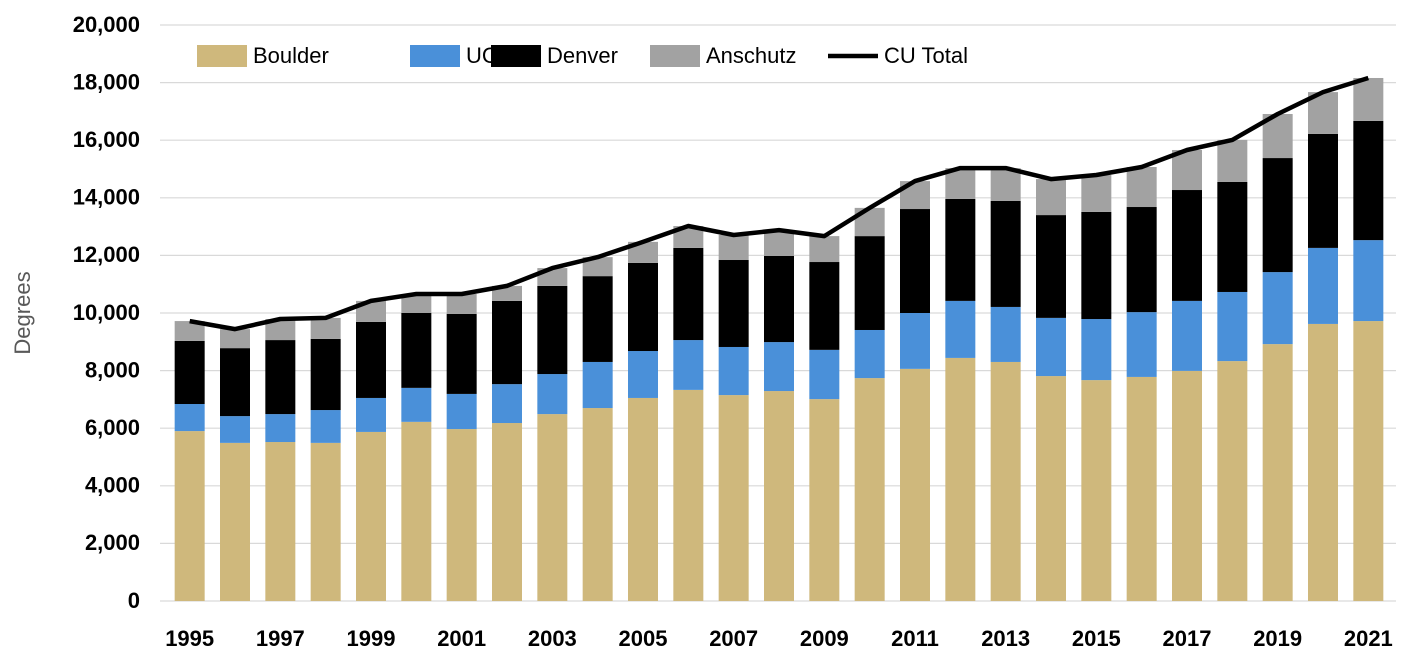  I want to click on x-tick-label: 1995, so click(189, 638).